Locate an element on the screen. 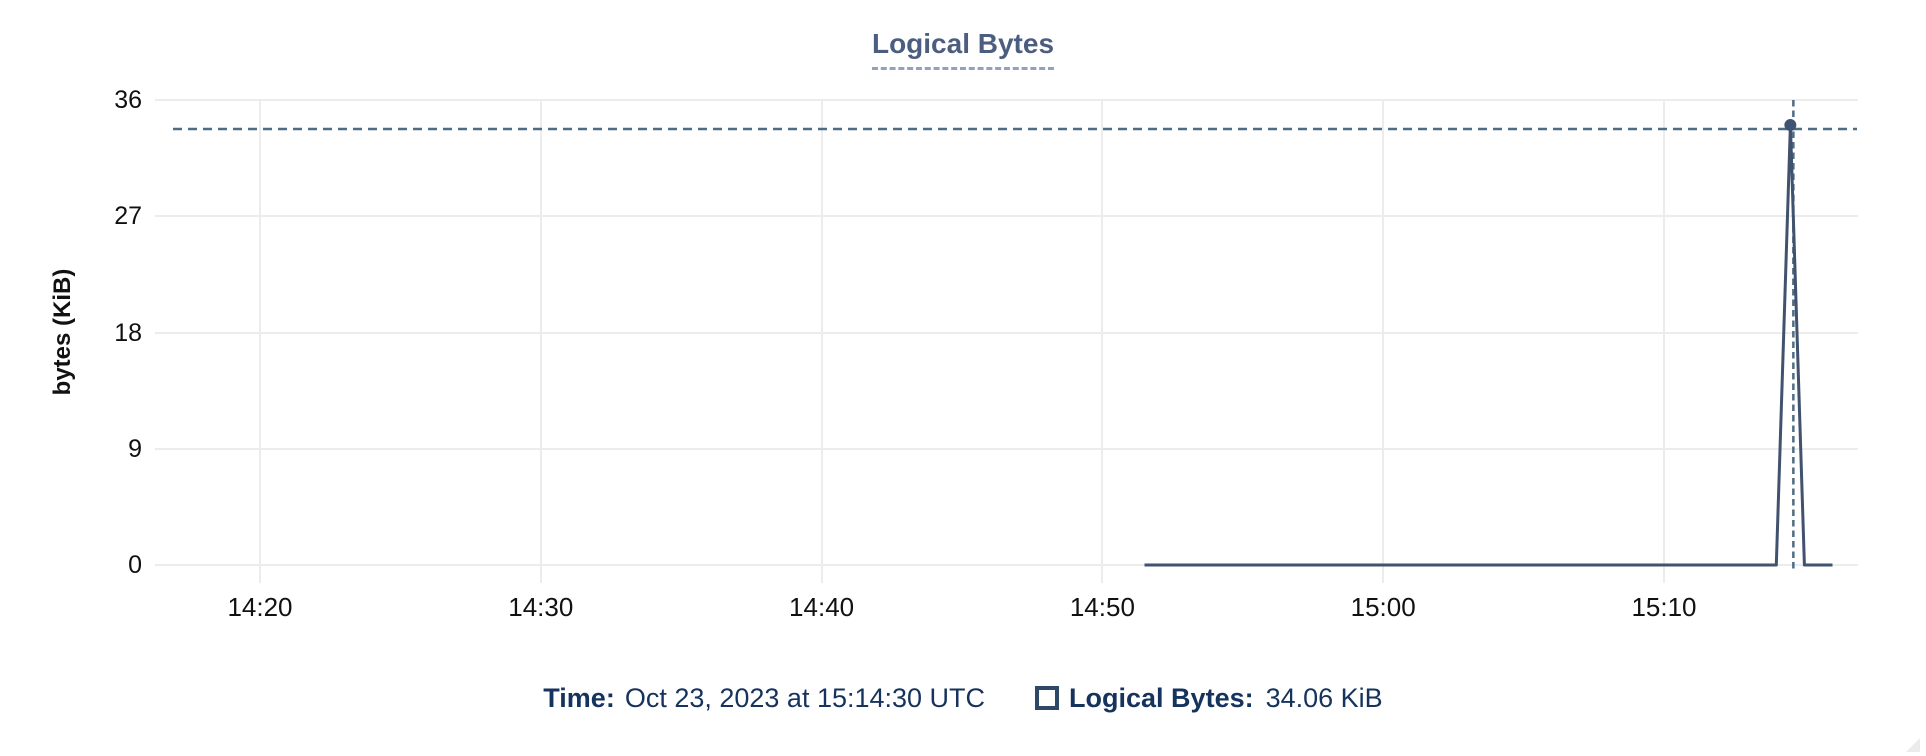  y-tick-label: 9 is located at coordinates (135, 448).